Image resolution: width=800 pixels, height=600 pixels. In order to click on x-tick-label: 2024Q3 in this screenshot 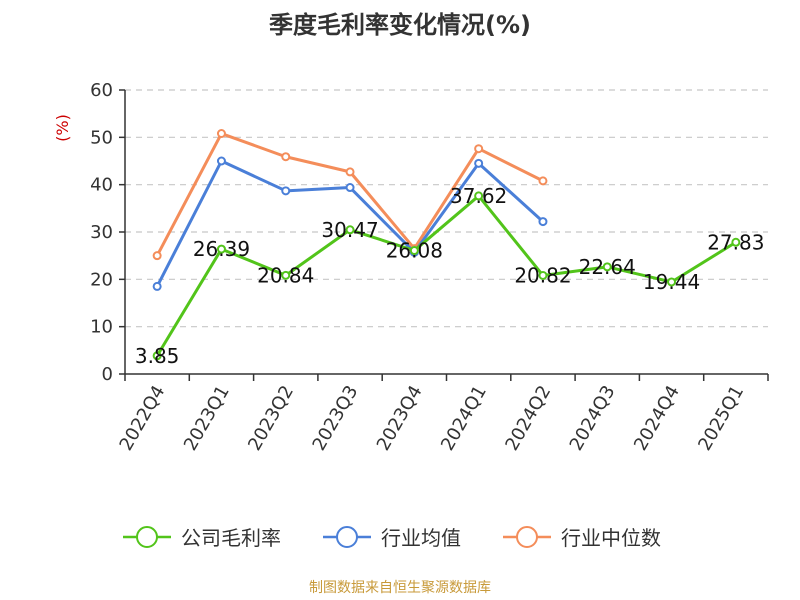, I will do `click(593, 418)`.